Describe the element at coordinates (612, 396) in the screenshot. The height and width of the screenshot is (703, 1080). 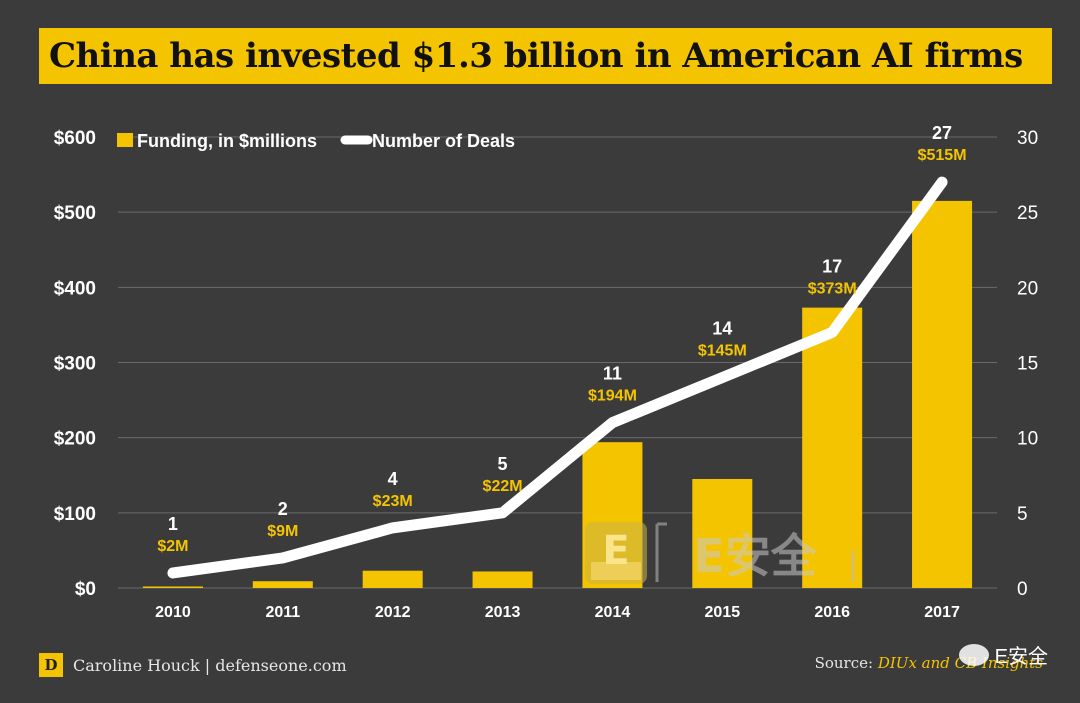
I see `funding-data-label: $194M` at that location.